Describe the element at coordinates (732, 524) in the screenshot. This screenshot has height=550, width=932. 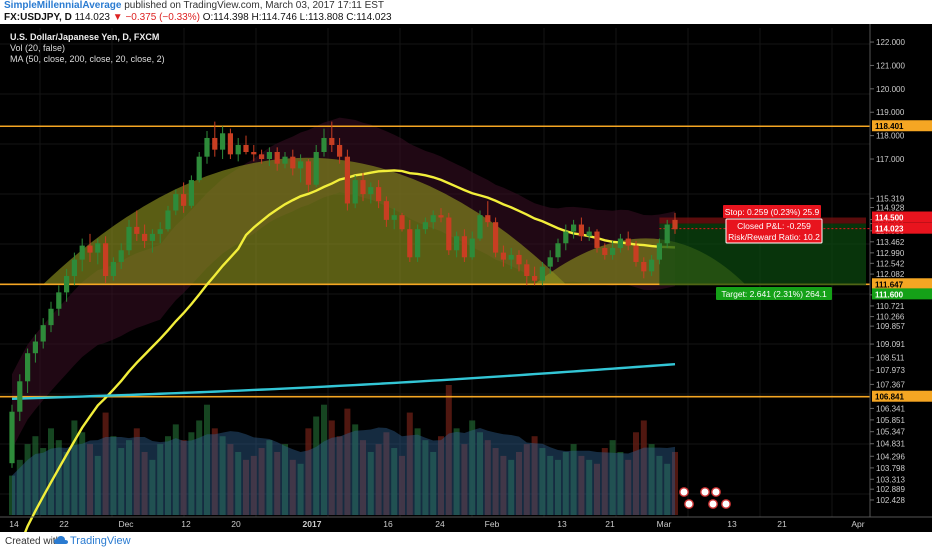
I see `time-tick-label: 13` at that location.